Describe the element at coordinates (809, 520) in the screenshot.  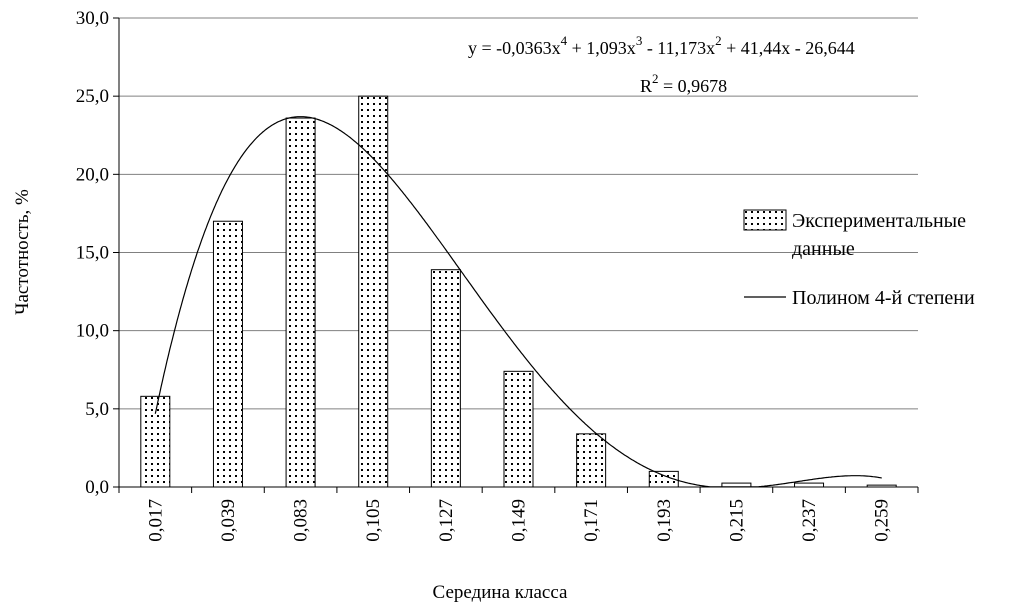
I see `x-tick-label: 0,237` at that location.